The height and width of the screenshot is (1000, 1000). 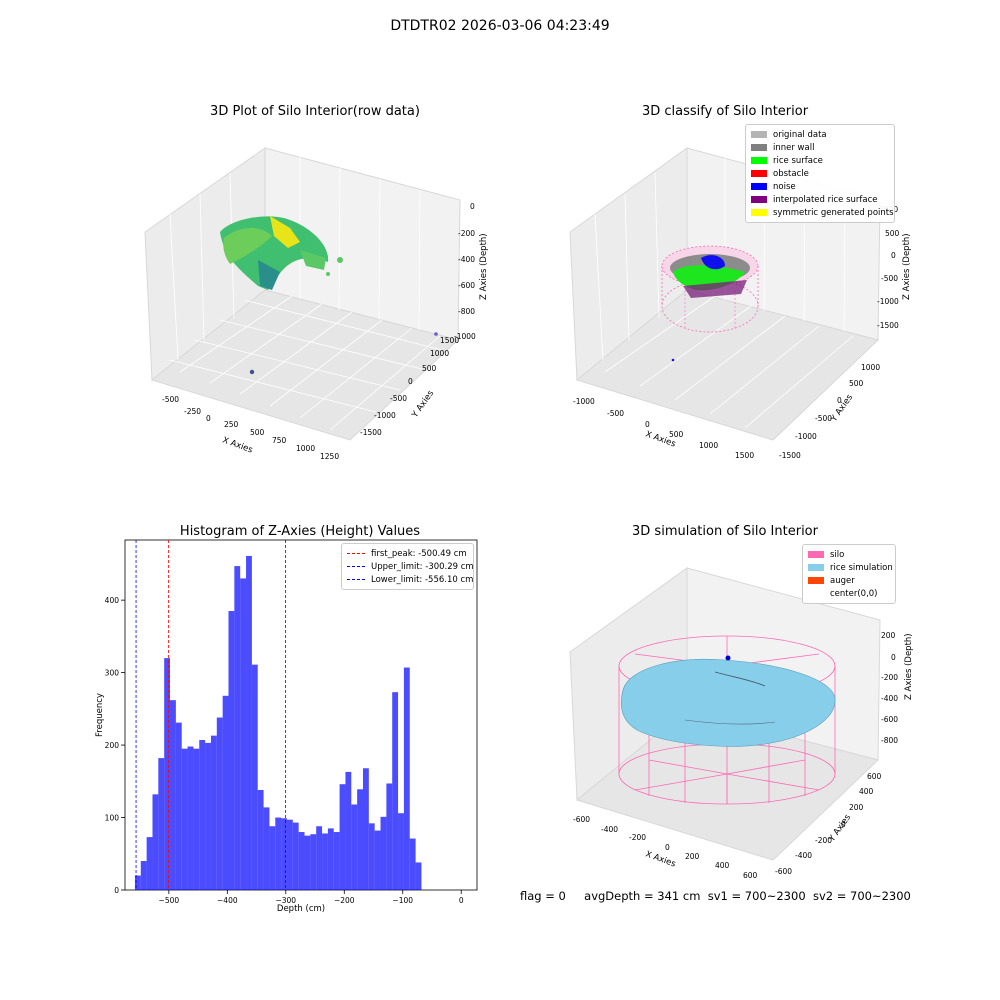 I want to click on histogram-vlines, so click(x=211, y=715).